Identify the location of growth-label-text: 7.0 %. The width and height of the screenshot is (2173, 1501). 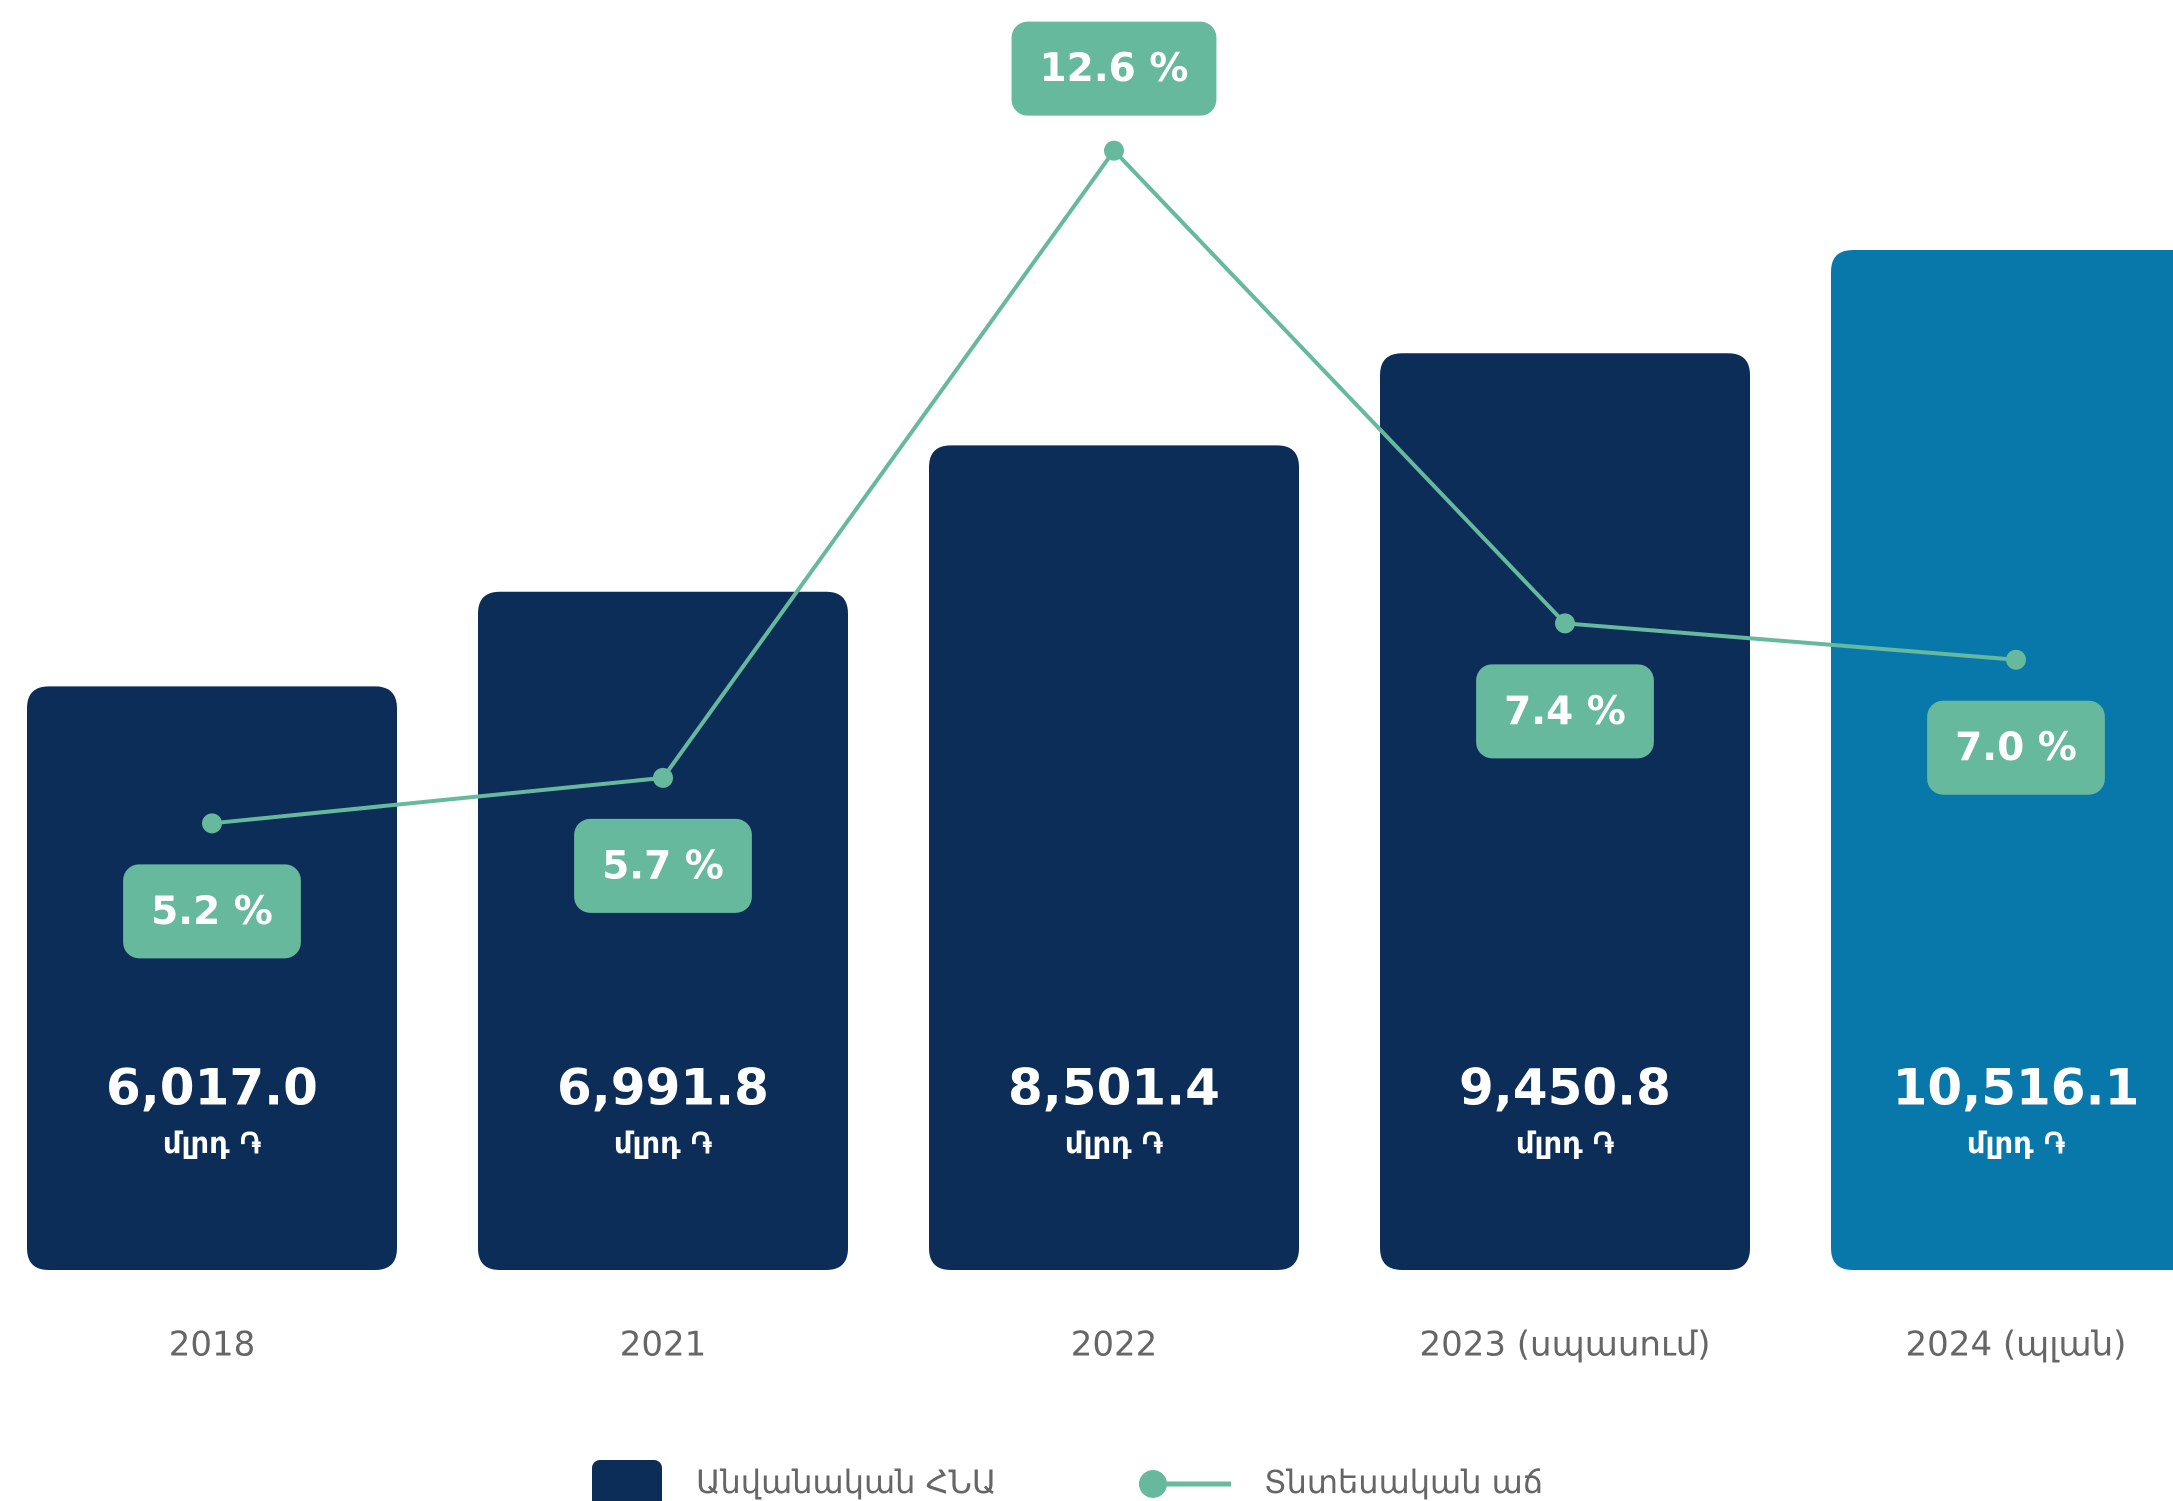
(2016, 747).